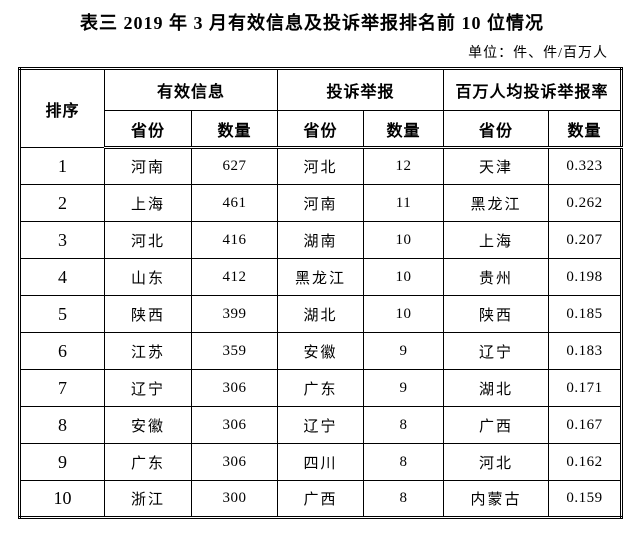  I want to click on rank-cell: 3, so click(62, 240).